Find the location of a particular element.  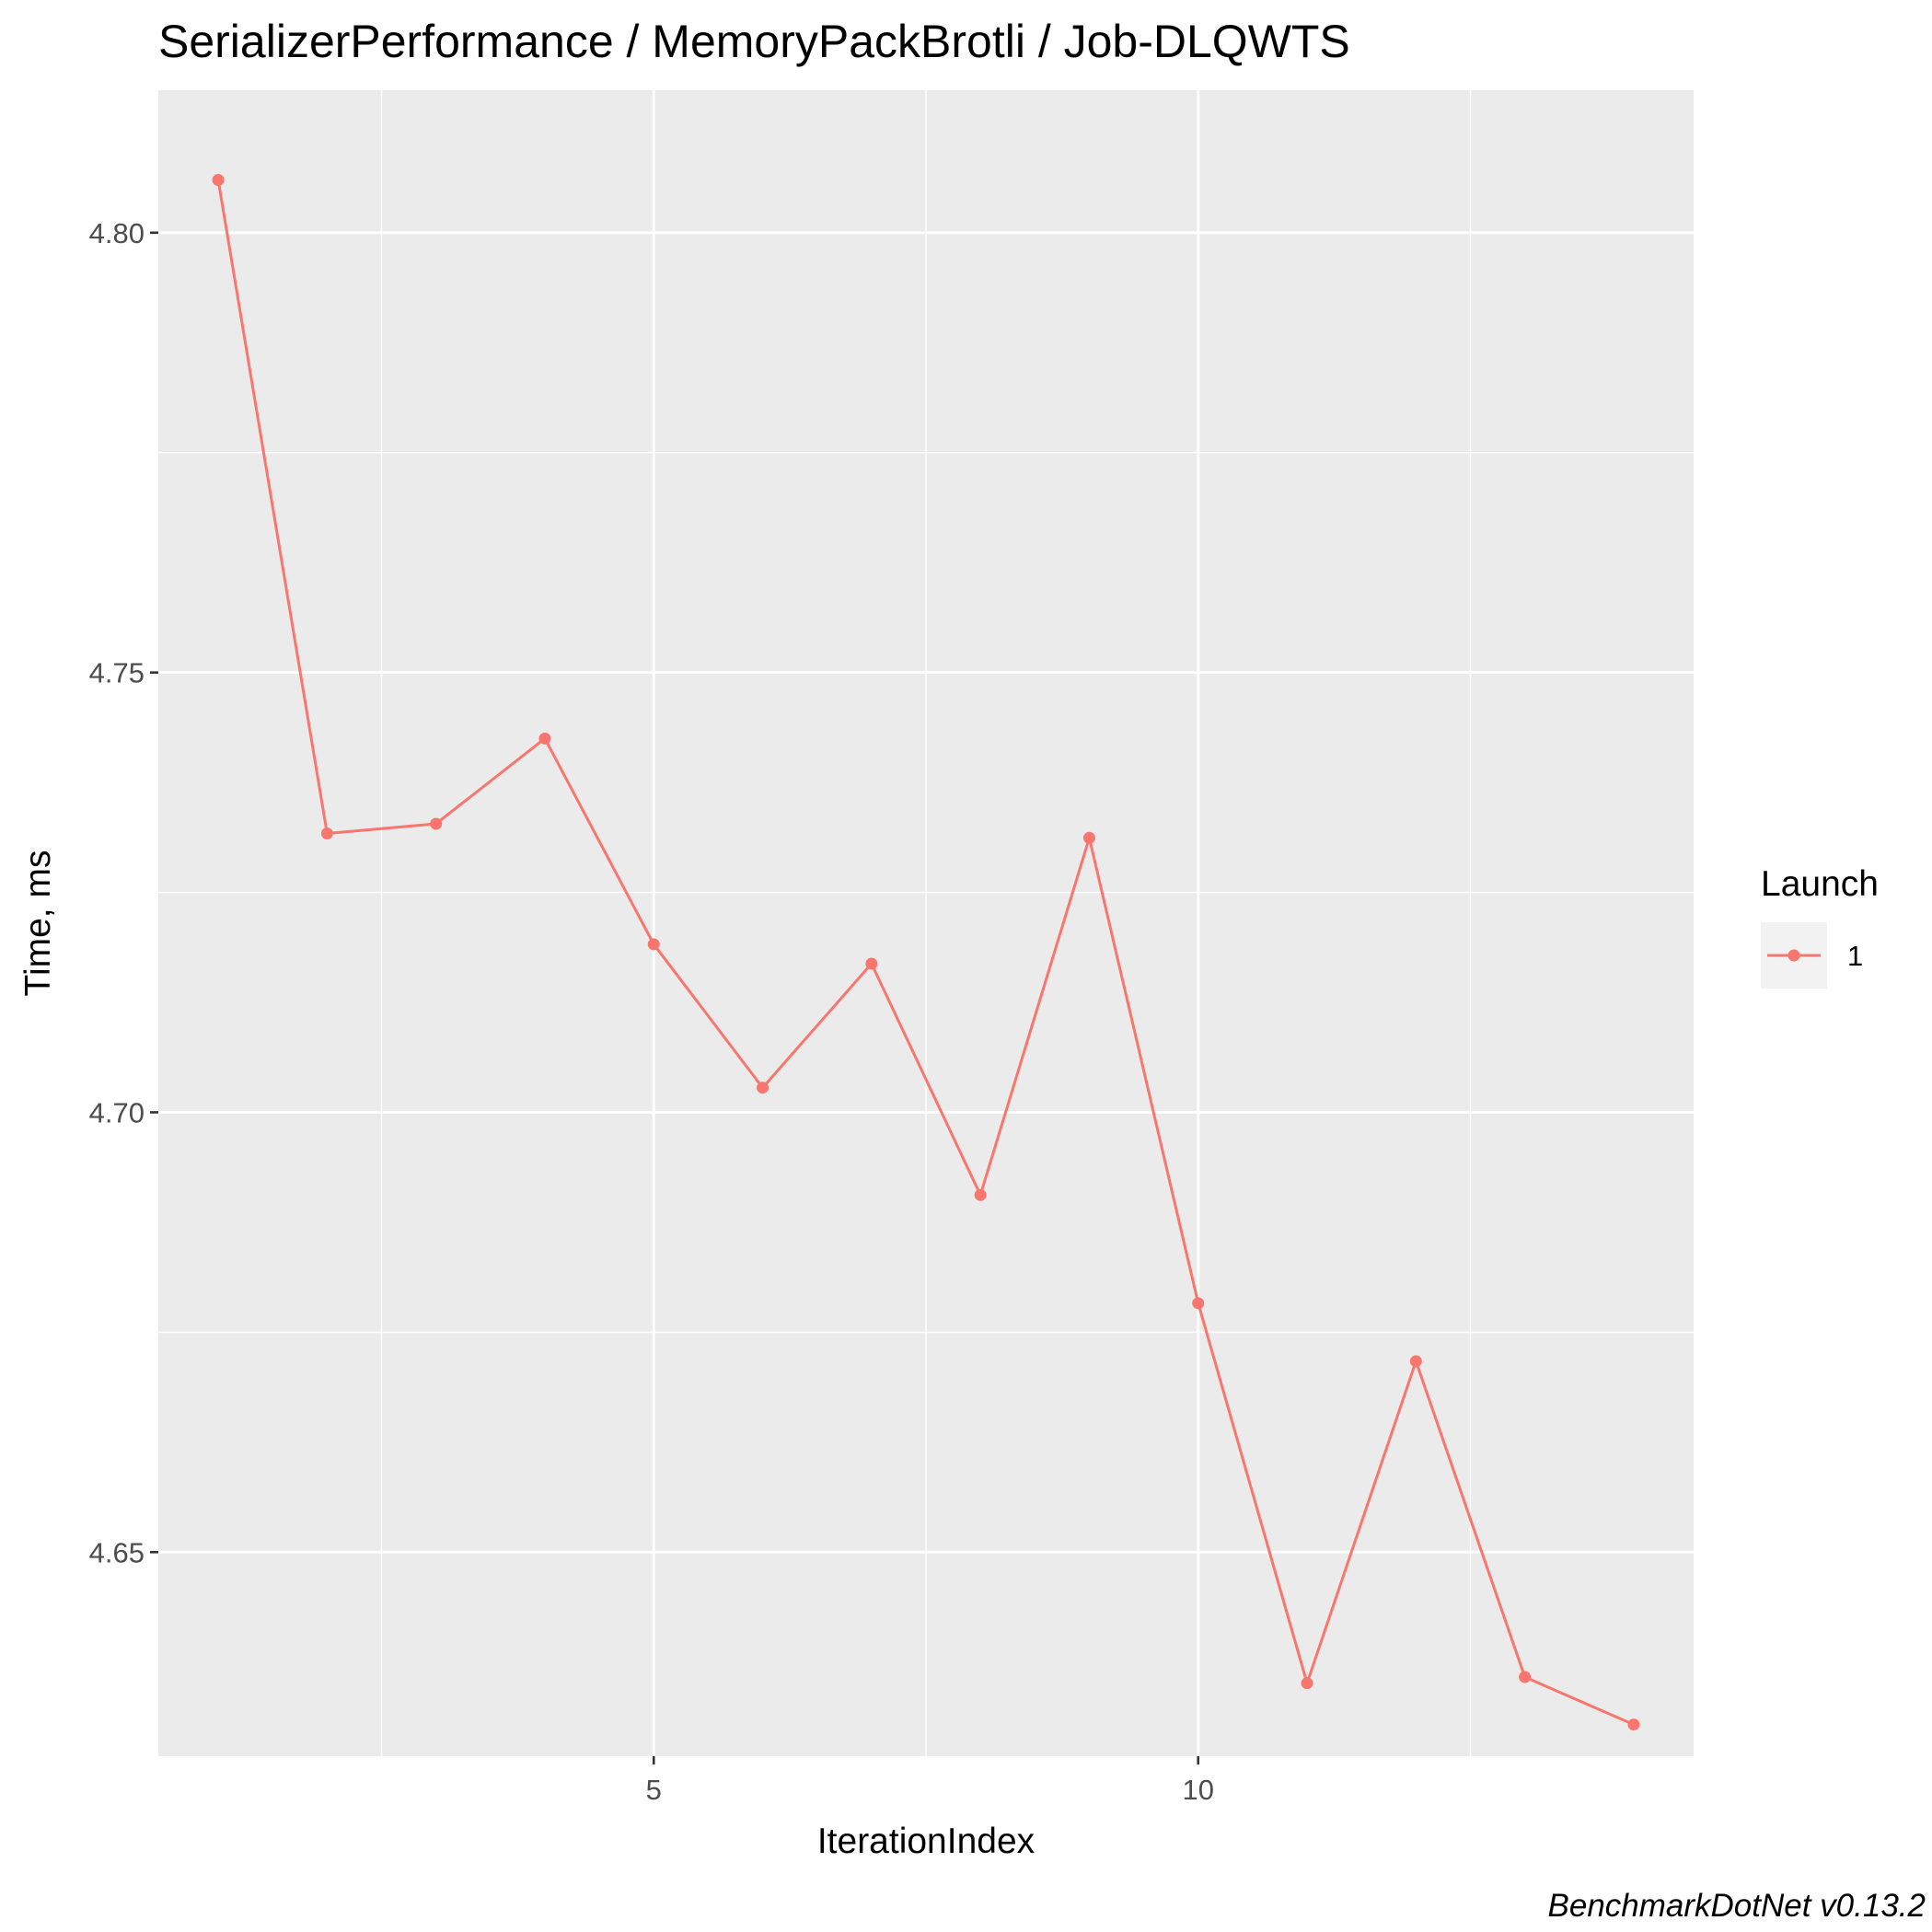

x-axis: 5 10 is located at coordinates (930, 1781).